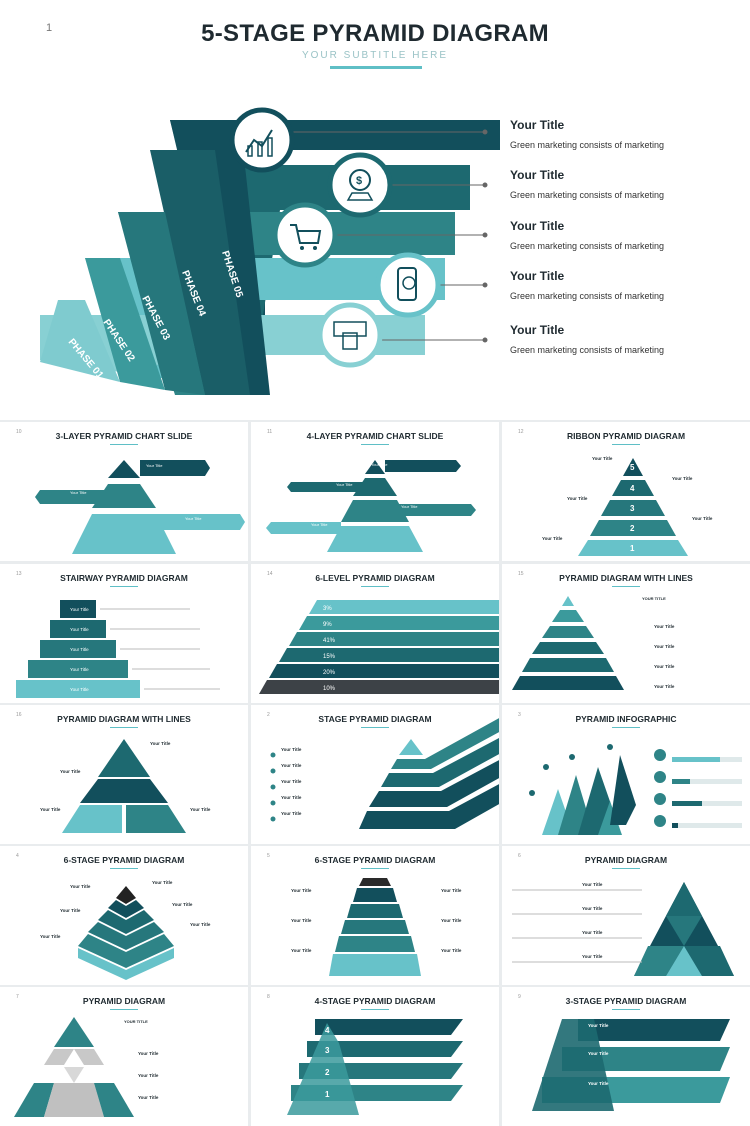  What do you see at coordinates (632, 488) in the screenshot?
I see `level-number: 4` at bounding box center [632, 488].